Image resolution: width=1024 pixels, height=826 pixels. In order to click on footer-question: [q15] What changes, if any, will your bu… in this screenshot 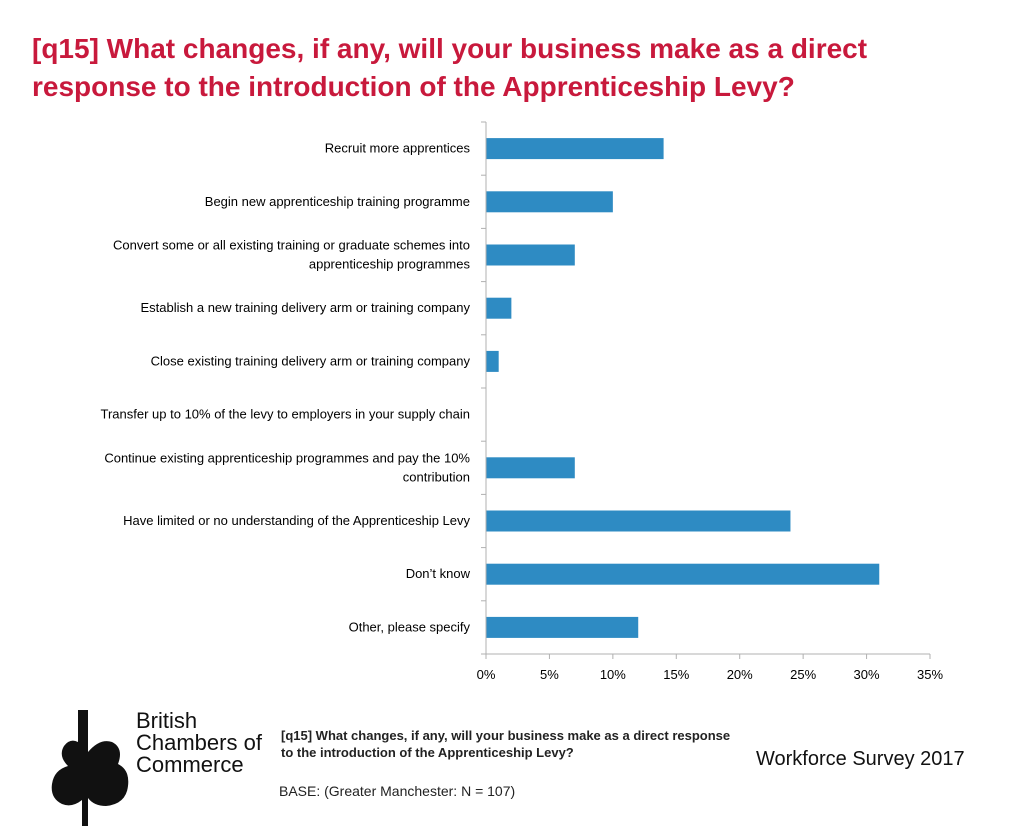, I will do `click(506, 744)`.